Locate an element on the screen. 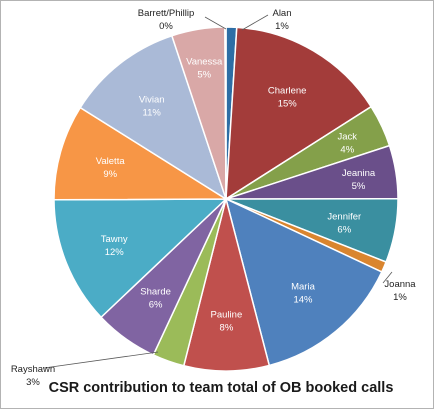 The width and height of the screenshot is (434, 409). label-value-jennifer: 6% is located at coordinates (344, 229).